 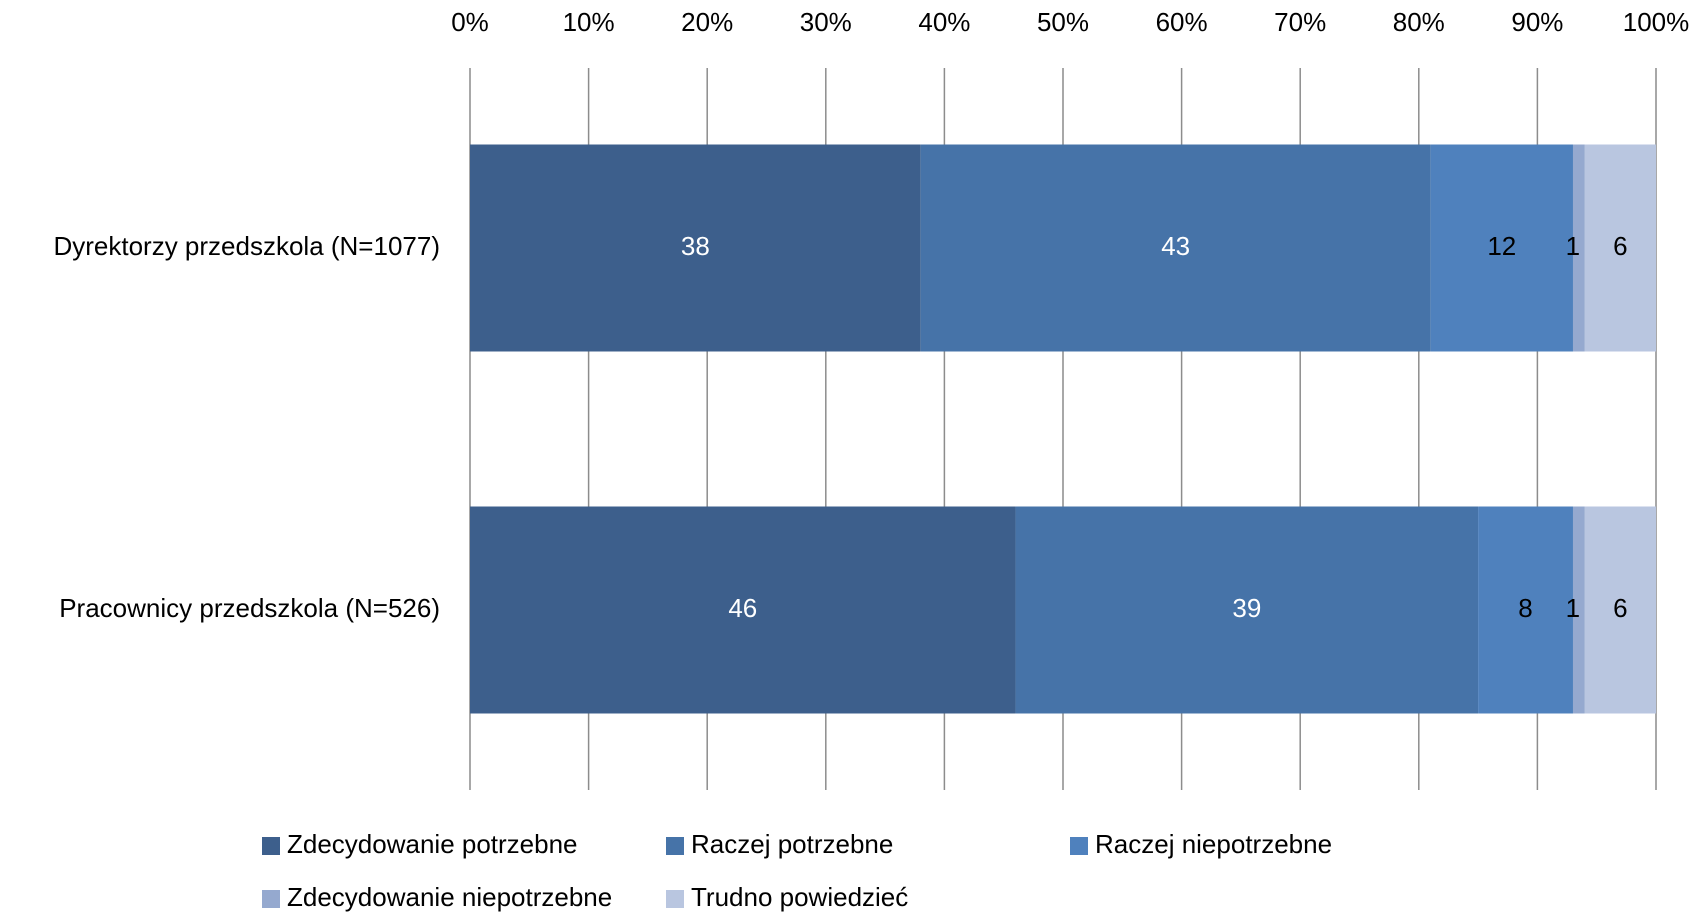 I want to click on data-label: 43, so click(x=1175, y=246).